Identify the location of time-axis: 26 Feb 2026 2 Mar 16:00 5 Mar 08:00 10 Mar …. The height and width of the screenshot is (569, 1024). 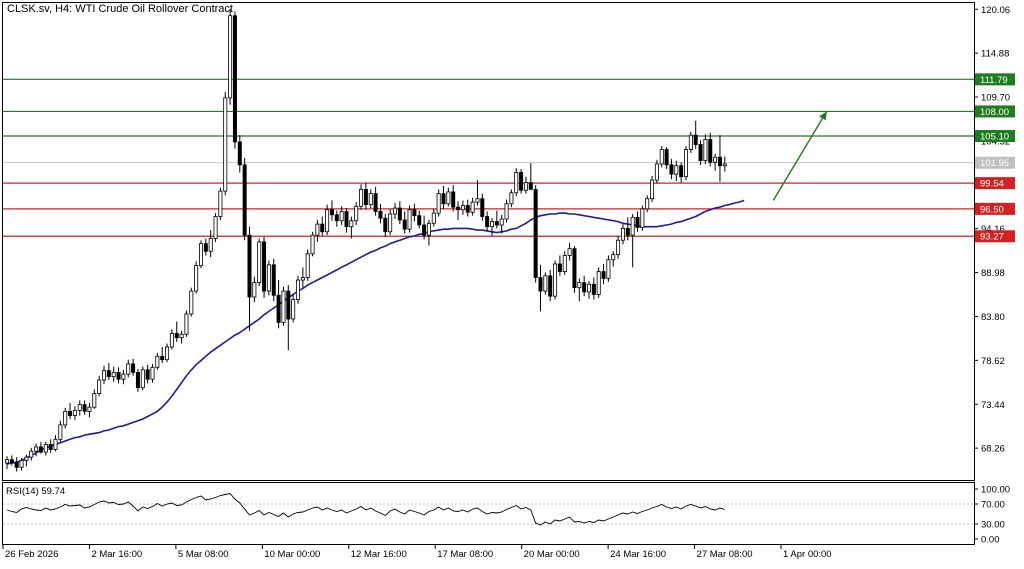
(417, 552).